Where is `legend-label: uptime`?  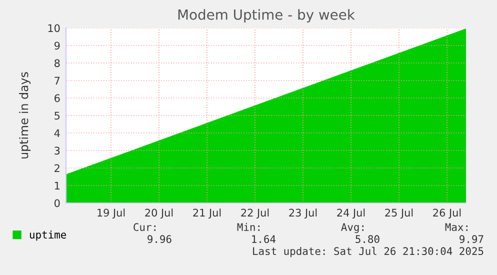 legend-label: uptime is located at coordinates (48, 235).